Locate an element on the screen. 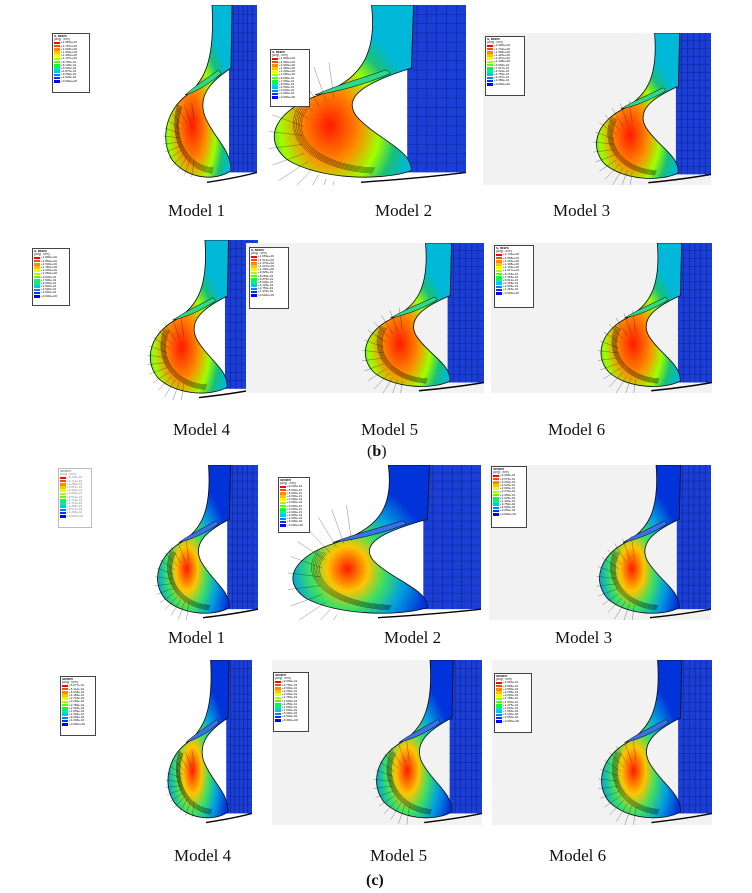 The height and width of the screenshot is (893, 752). legend-row: +6.333e-01 is located at coordinates (505, 71).